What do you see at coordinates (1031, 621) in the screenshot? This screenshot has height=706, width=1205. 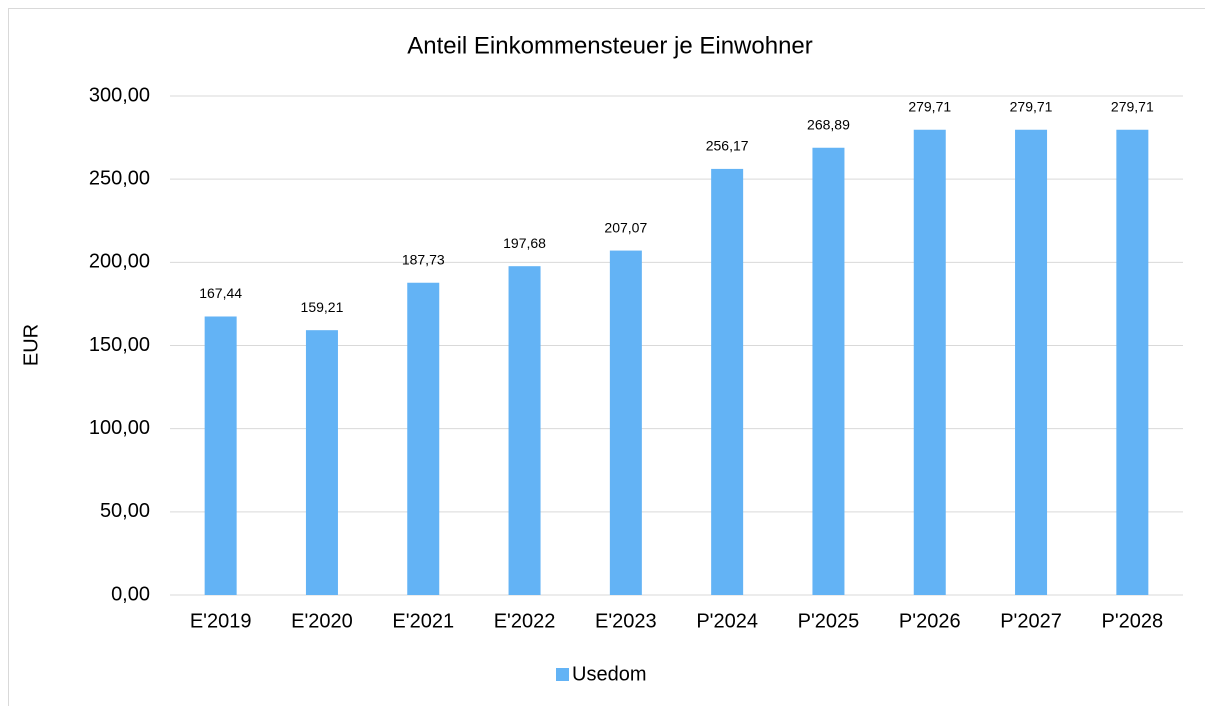 I see `x-tick-label: P'2027` at bounding box center [1031, 621].